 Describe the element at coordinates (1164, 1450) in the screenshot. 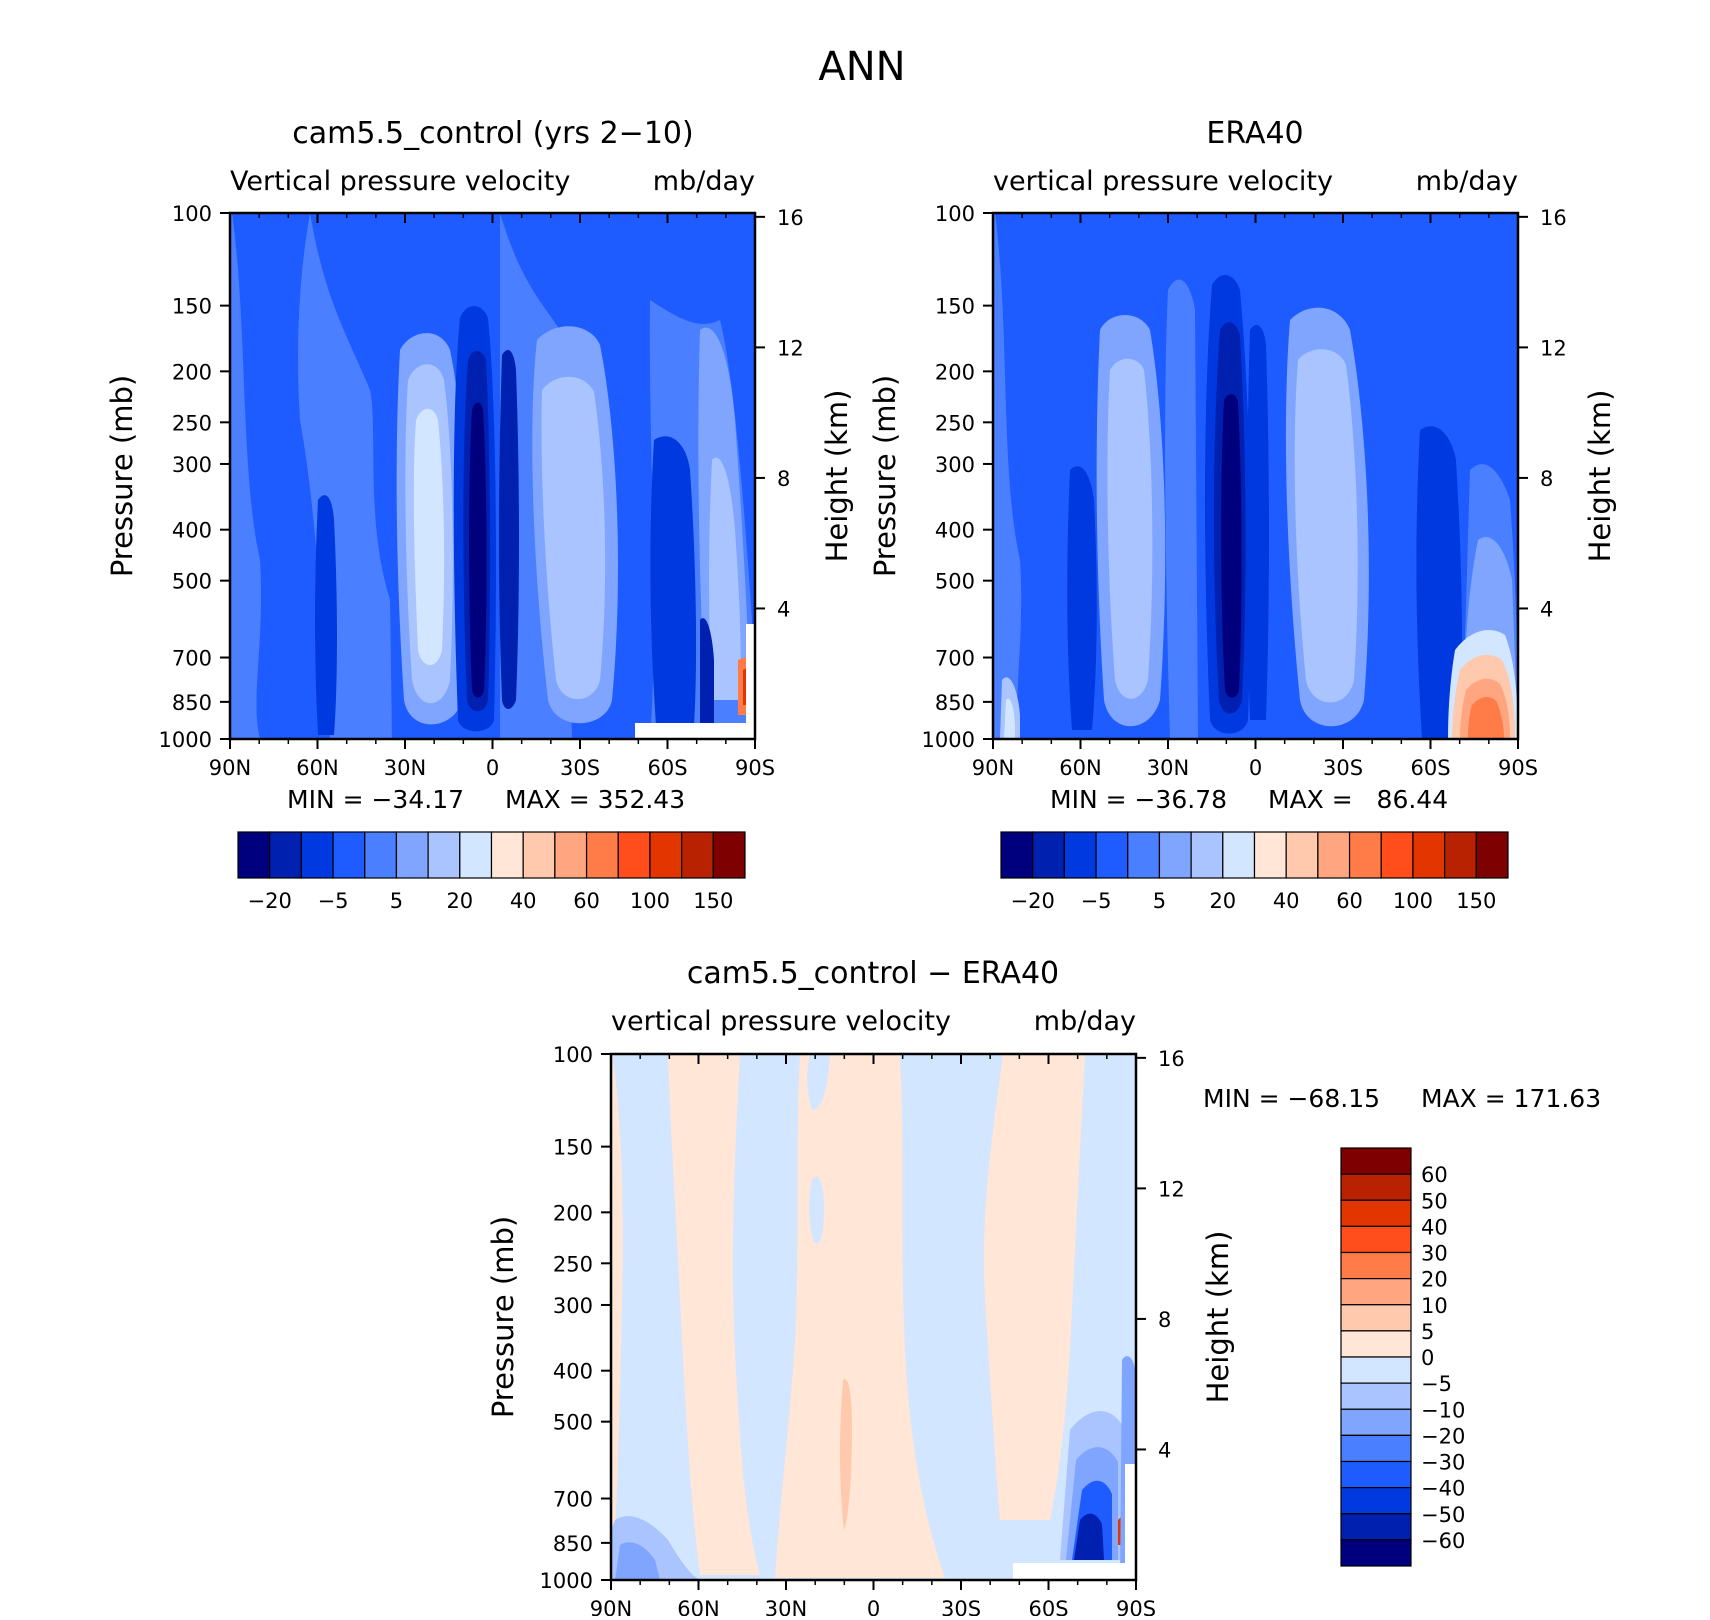

I see `panel-2-y-right-tick-label: 4` at that location.